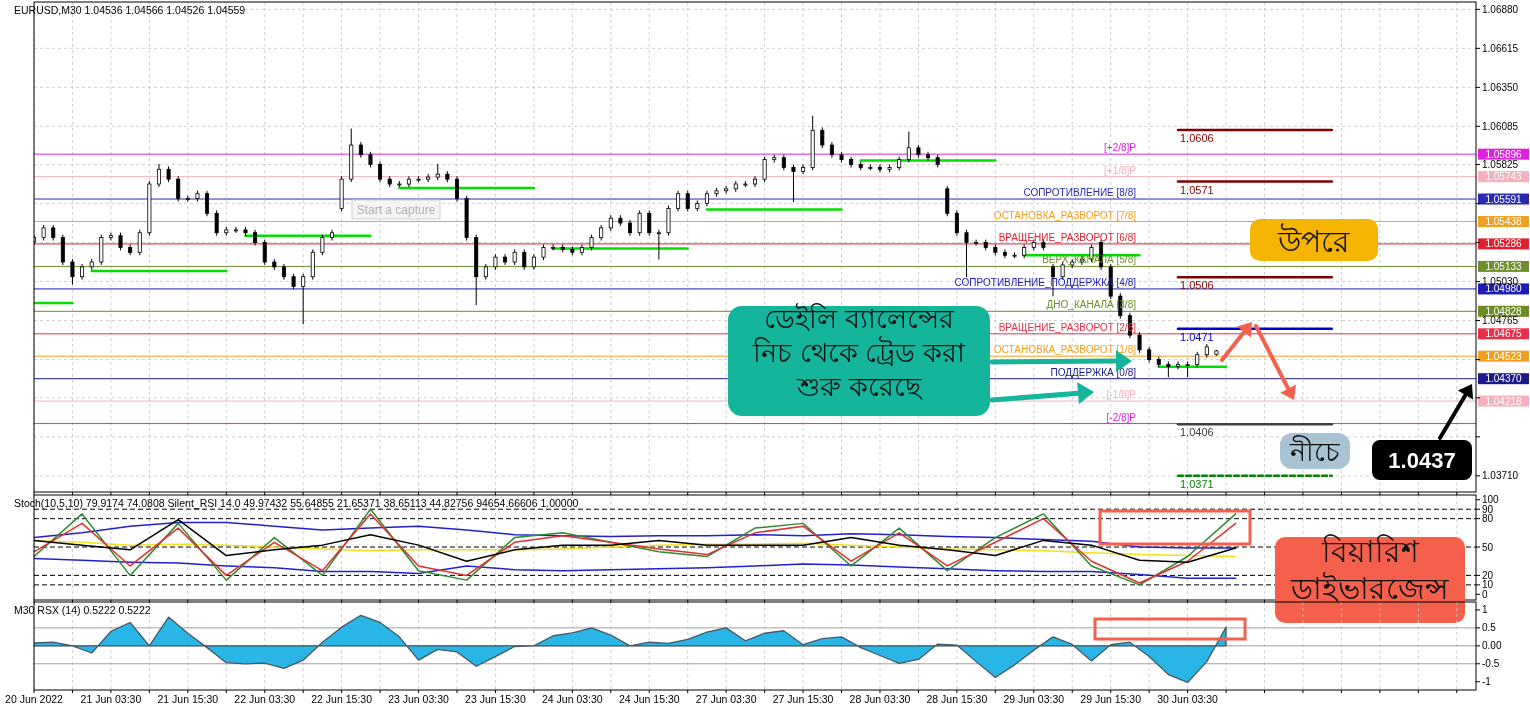 This screenshot has width=1530, height=706. Describe the element at coordinates (1488, 509) in the screenshot. I see `y-tick-label: 90` at that location.